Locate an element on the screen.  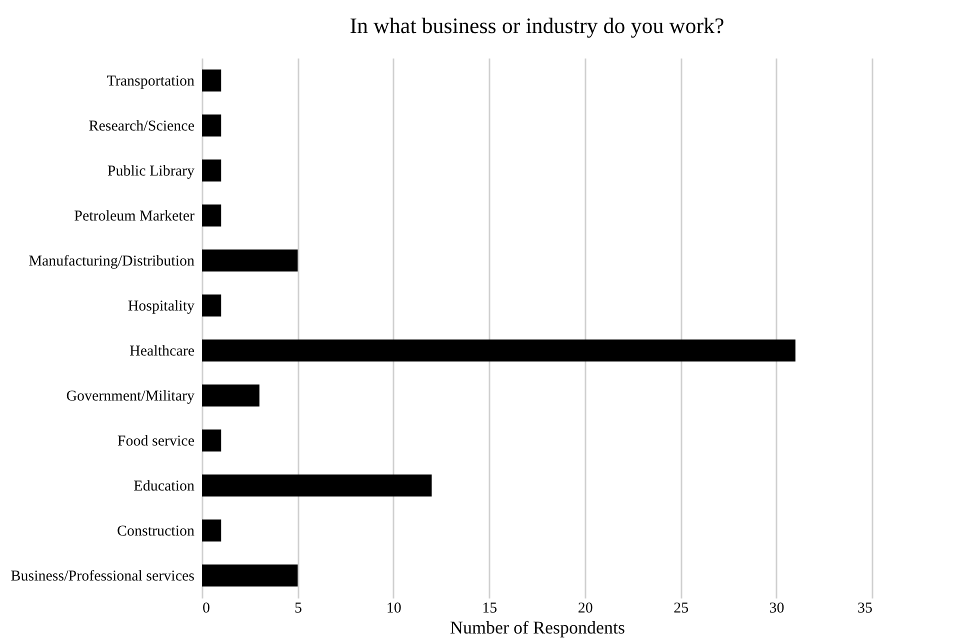
y-tick-label: Public Library is located at coordinates (151, 172).